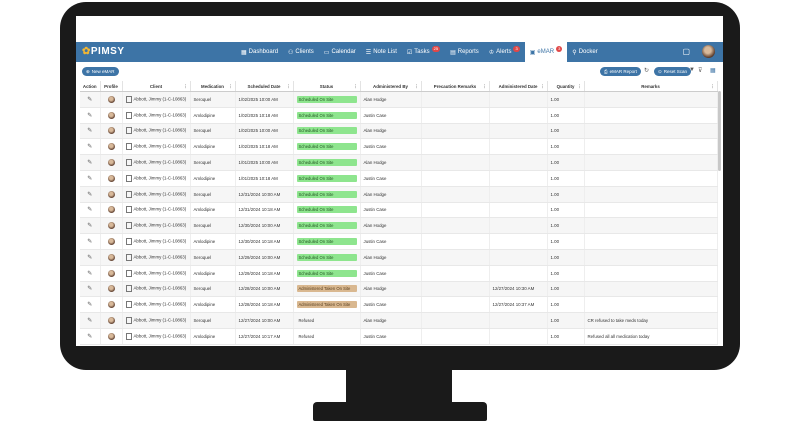 The height and width of the screenshot is (426, 799). I want to click on nav-item-note-list: ☰ Note List, so click(381, 52).